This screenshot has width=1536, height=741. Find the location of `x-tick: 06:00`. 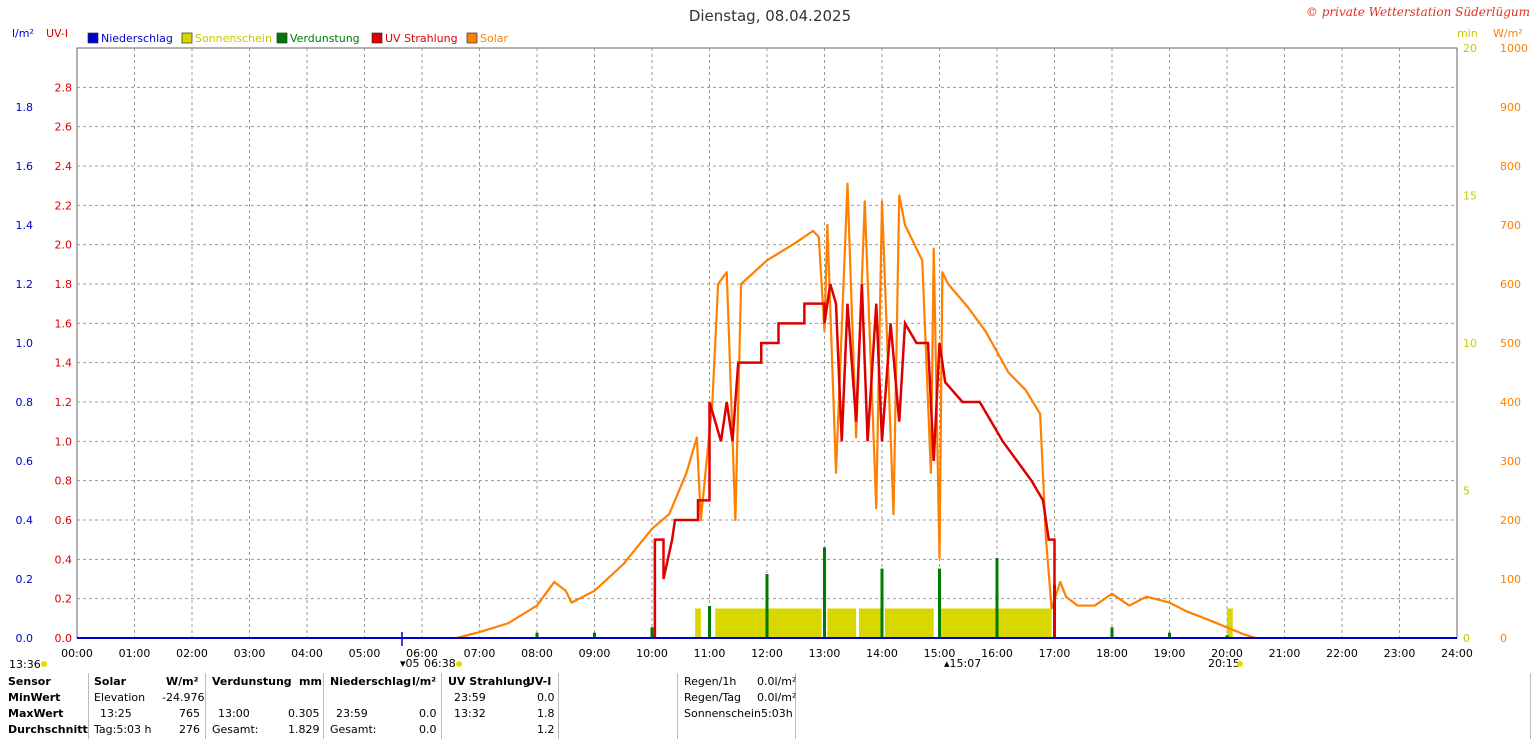

x-tick: 06:00 is located at coordinates (422, 653).